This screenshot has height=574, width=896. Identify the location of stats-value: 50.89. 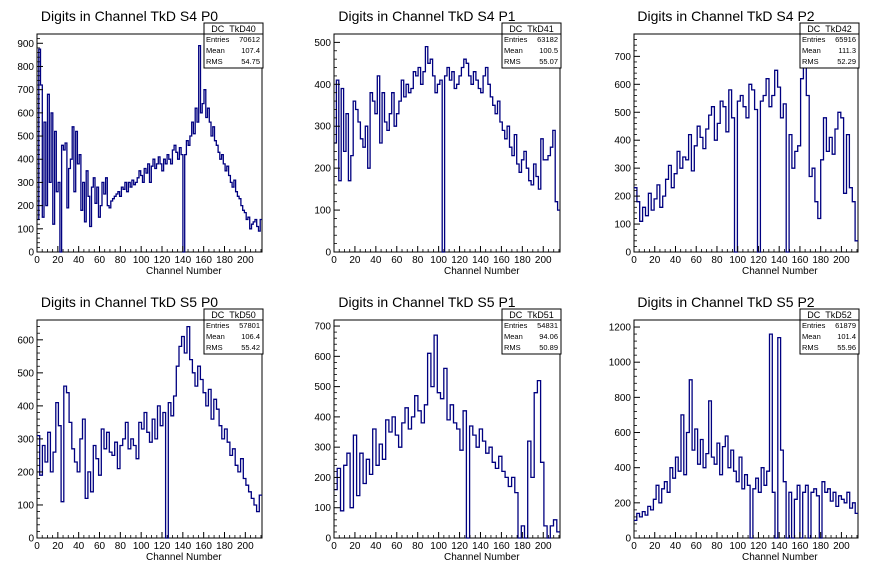
(548, 347).